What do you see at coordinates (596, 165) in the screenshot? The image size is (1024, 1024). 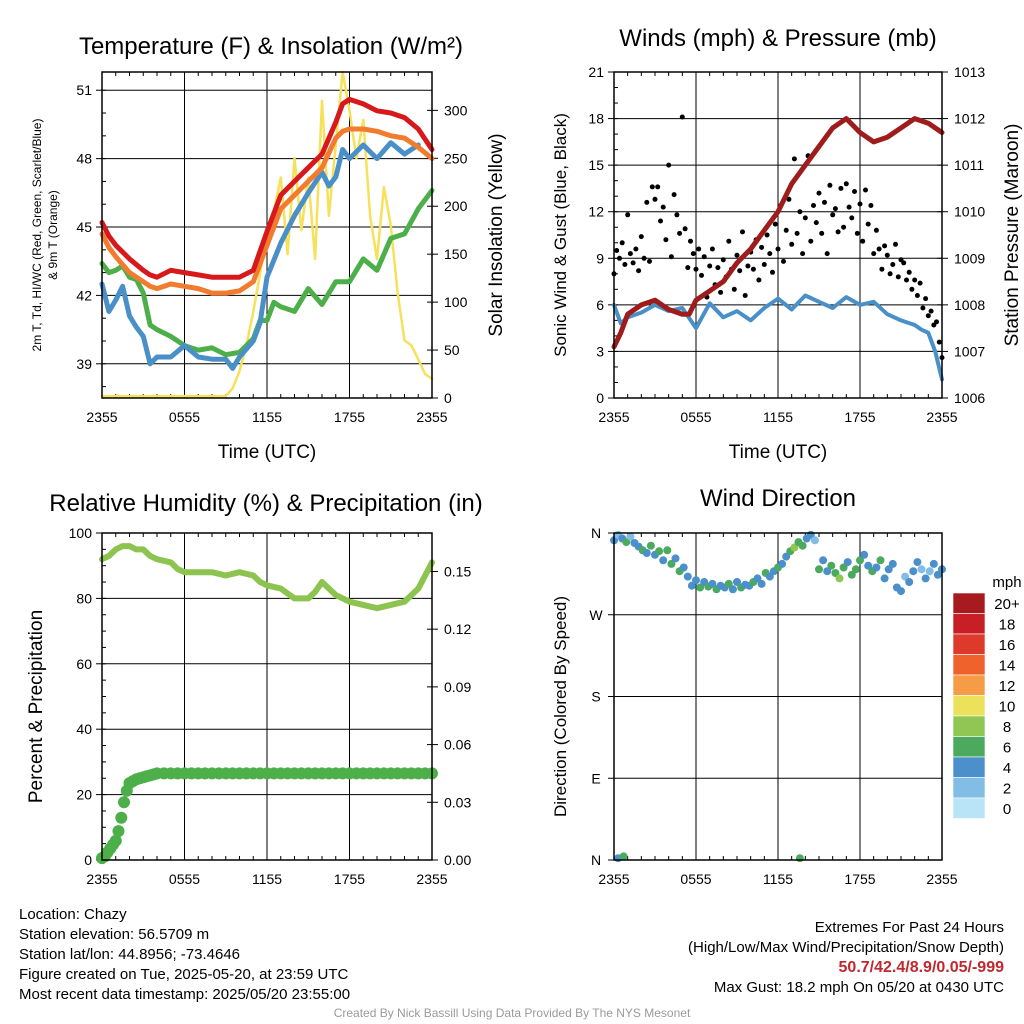 I see `y-tick-label: 15` at bounding box center [596, 165].